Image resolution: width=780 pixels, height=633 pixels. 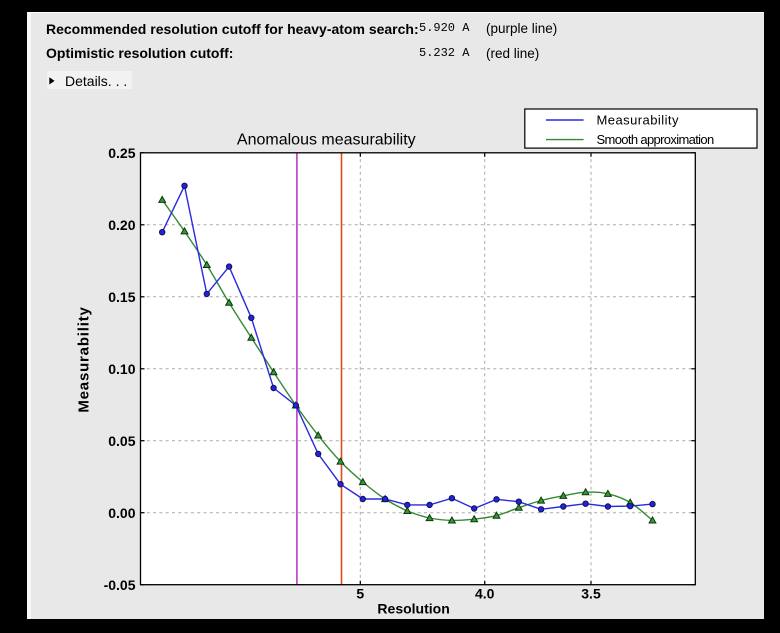 I want to click on svg-text: -0.05, so click(x=120, y=585).